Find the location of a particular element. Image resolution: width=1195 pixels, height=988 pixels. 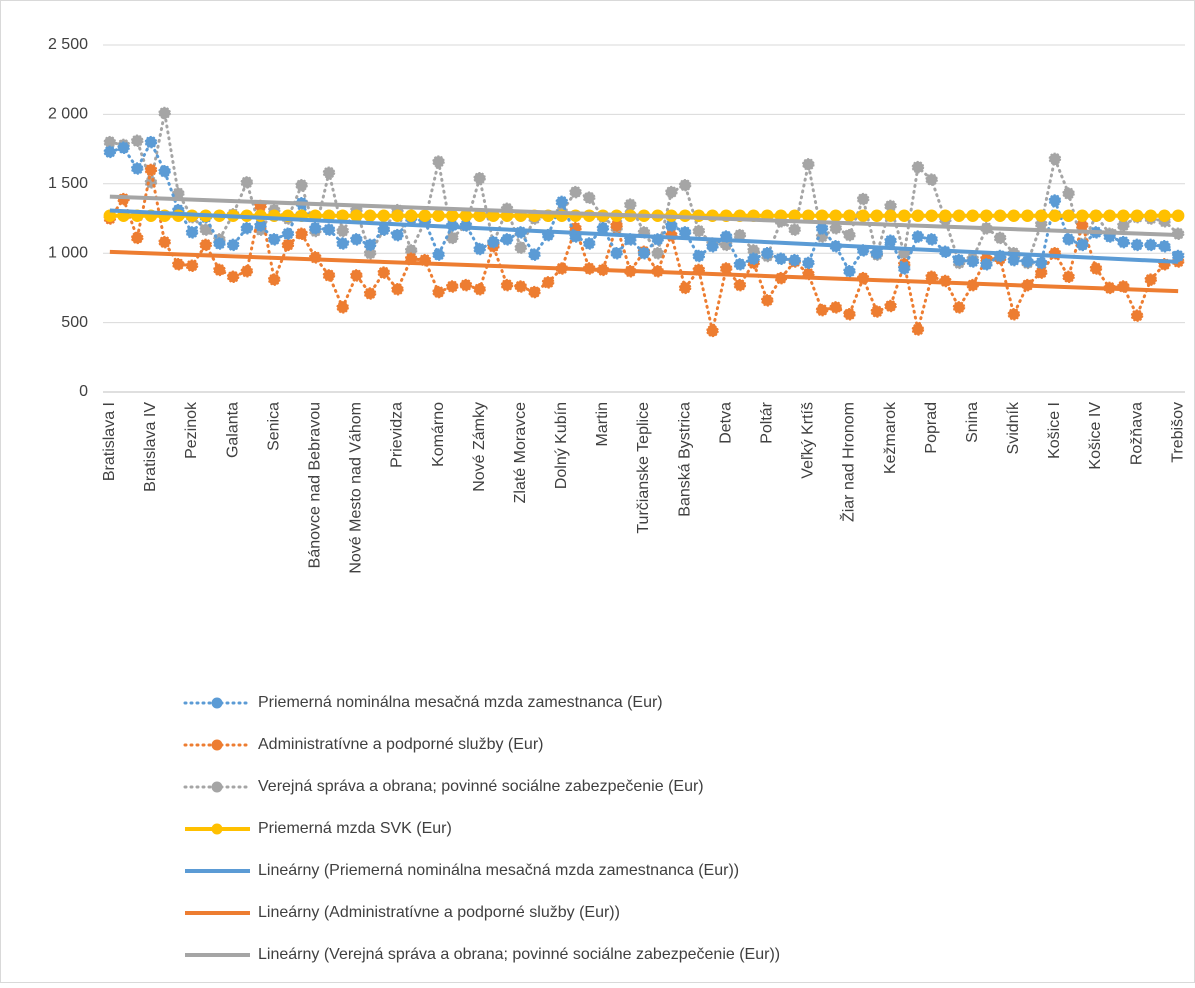

x-tick-label: Komárno is located at coordinates (438, 434).